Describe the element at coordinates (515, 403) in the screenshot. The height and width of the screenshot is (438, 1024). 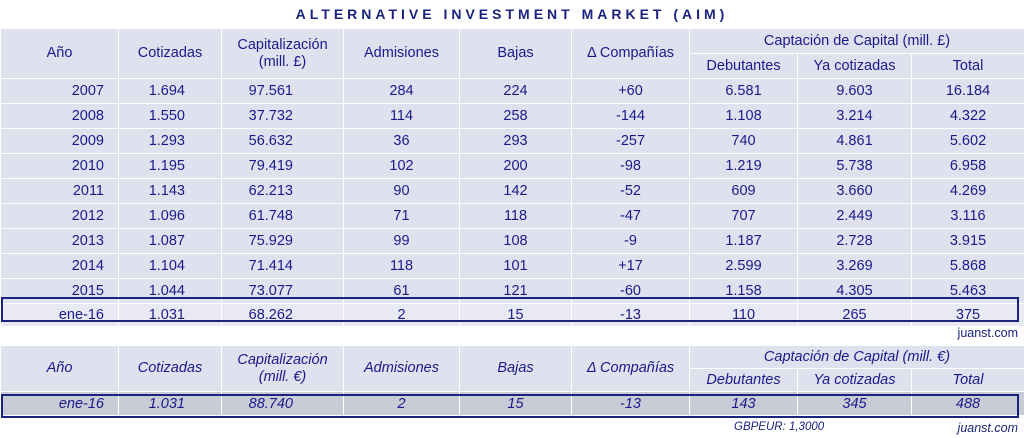
I see `eur-hl-baj: 15` at that location.